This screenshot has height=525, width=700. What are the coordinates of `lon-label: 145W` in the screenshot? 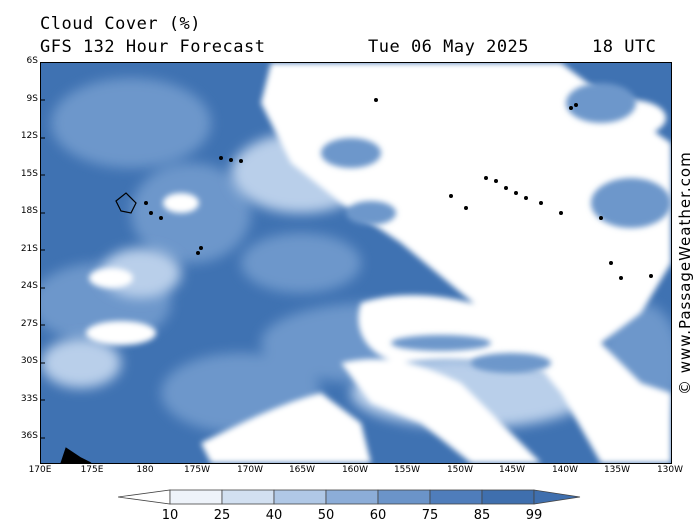 It's located at (512, 470).